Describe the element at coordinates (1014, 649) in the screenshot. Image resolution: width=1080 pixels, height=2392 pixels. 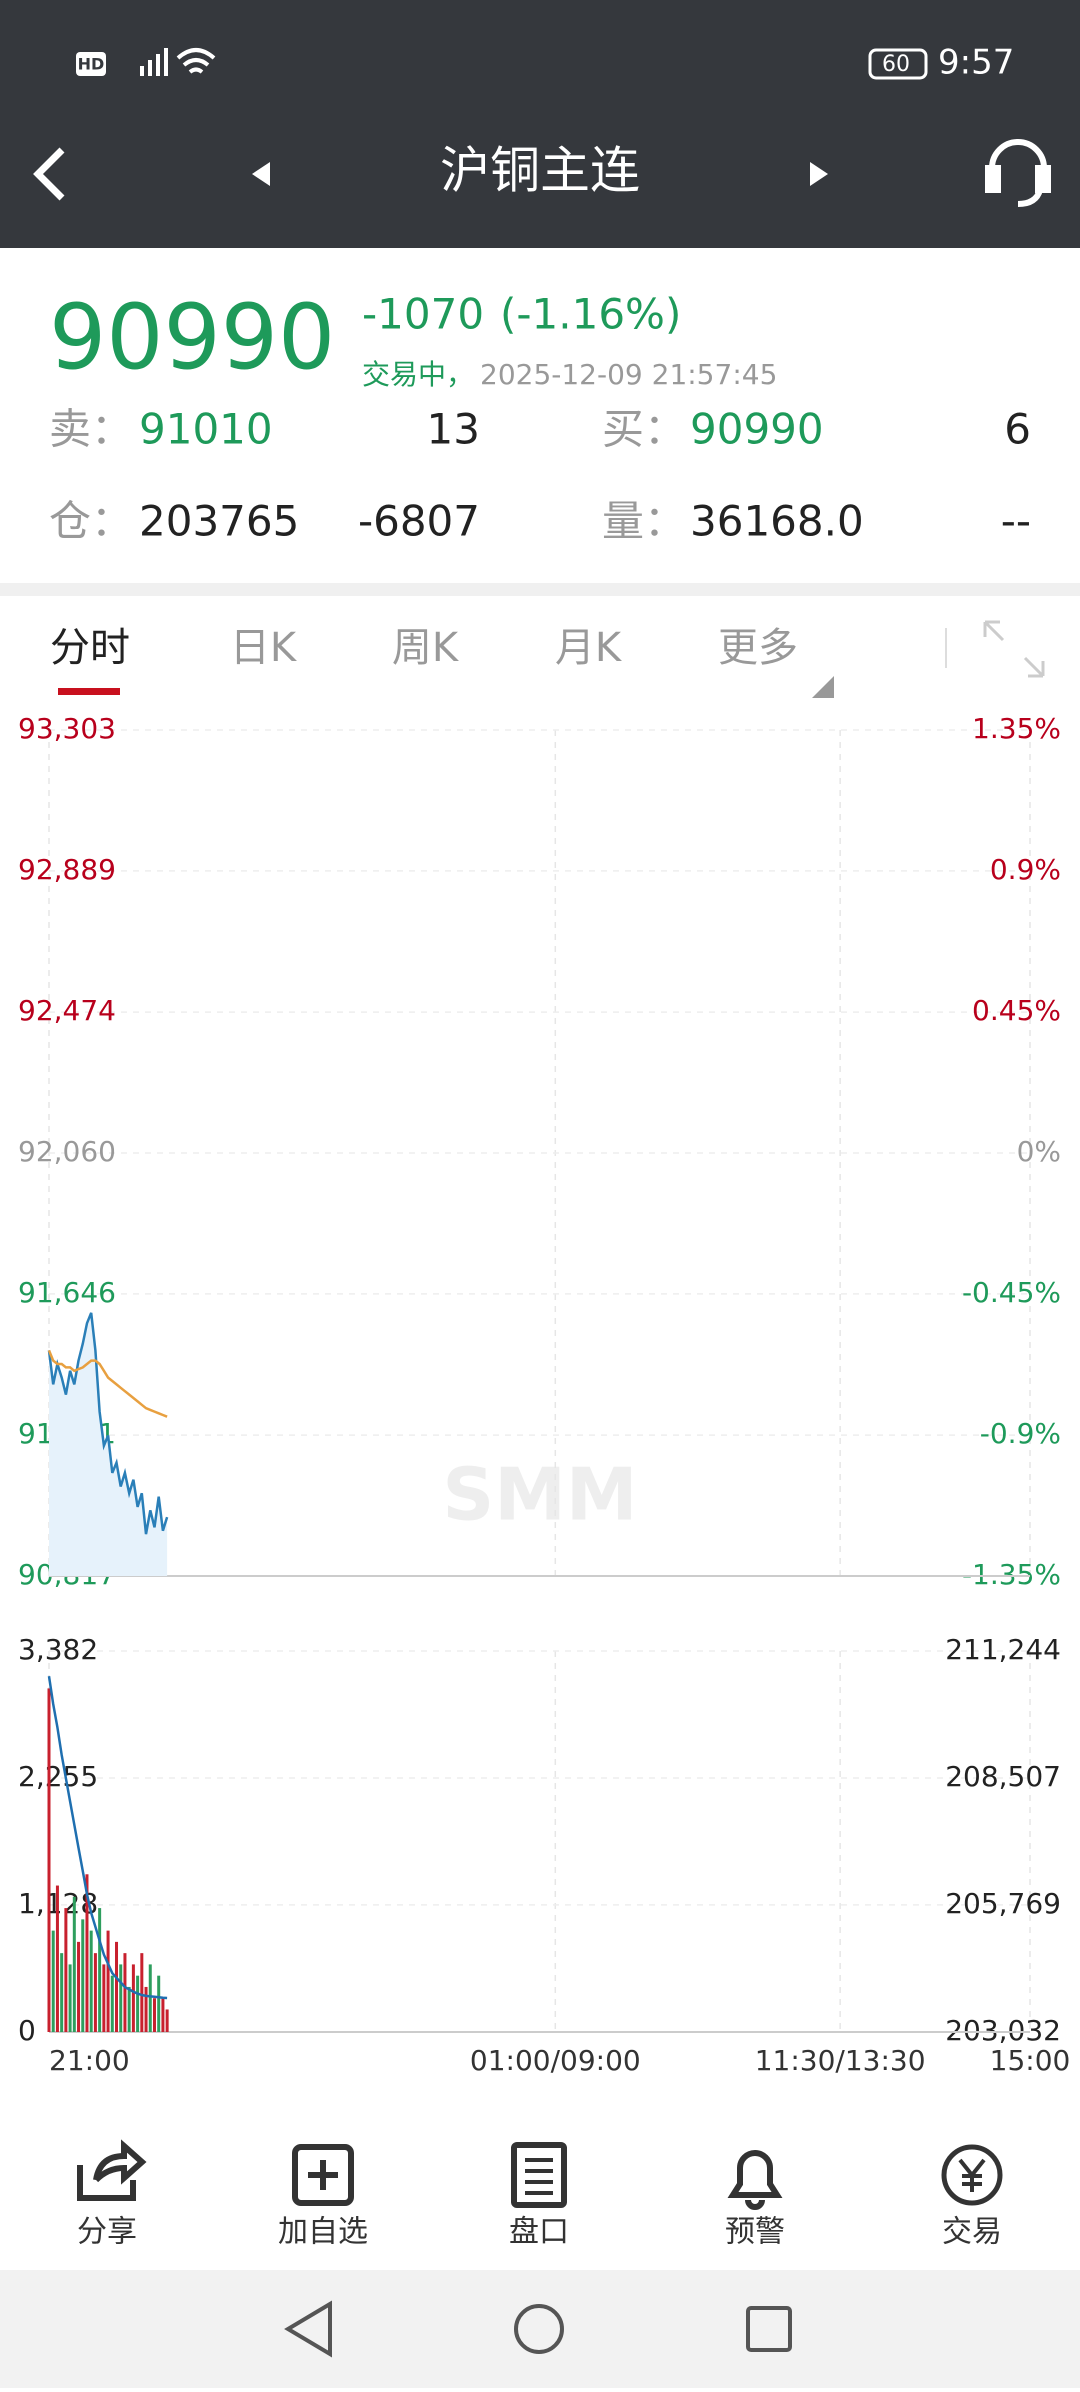
I see `expand-button` at that location.